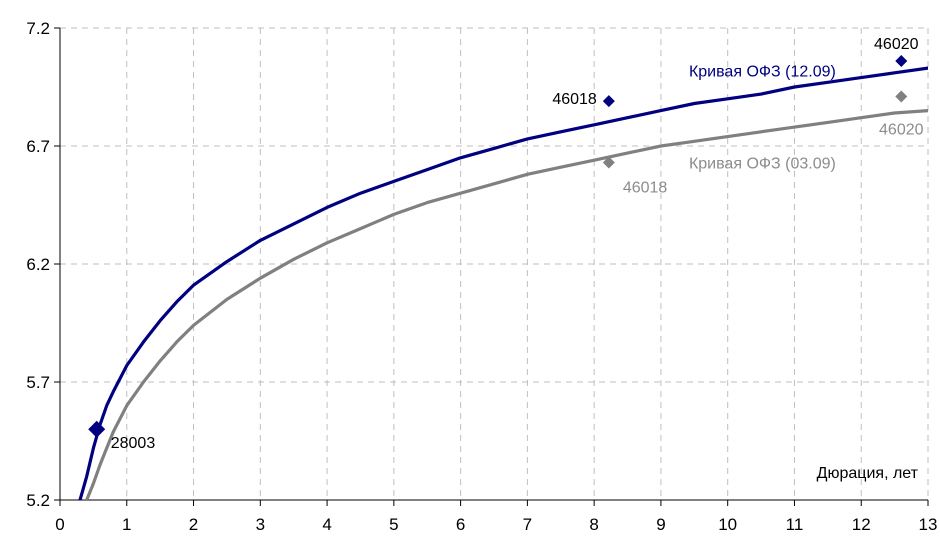 The image size is (940, 547). What do you see at coordinates (326, 524) in the screenshot?
I see `x-tick-label: 4` at bounding box center [326, 524].